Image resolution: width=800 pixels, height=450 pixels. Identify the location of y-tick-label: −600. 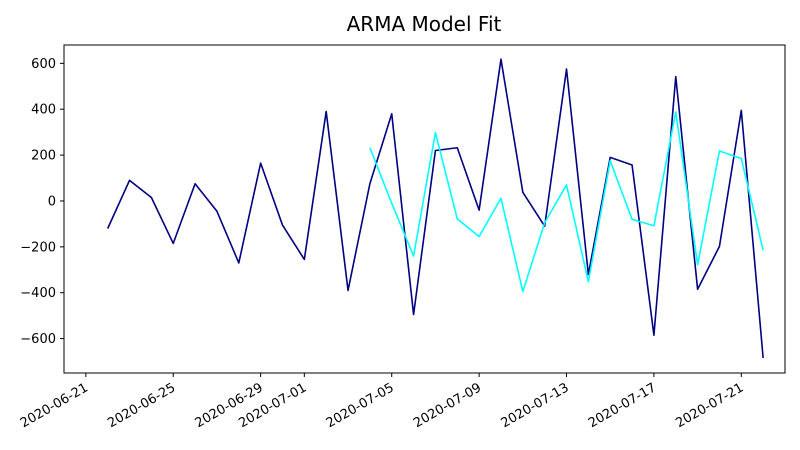
(38, 339).